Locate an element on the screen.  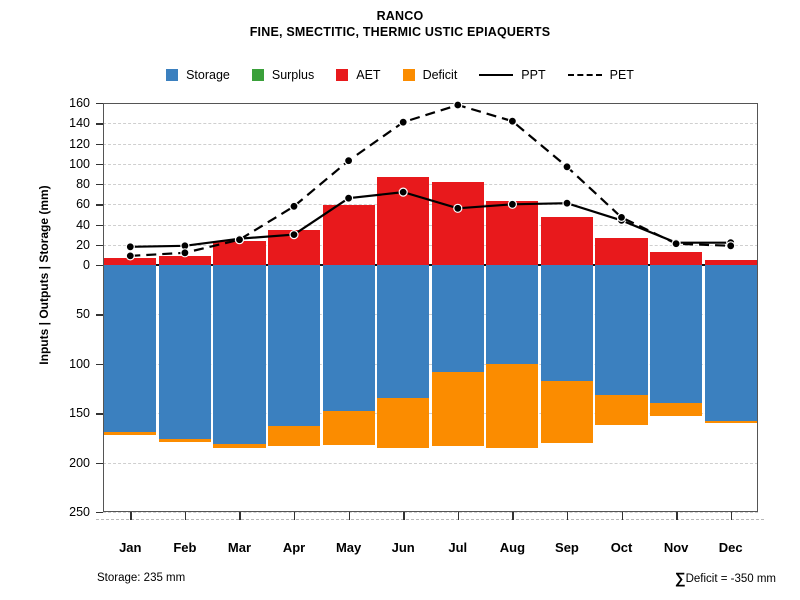
storage-note: Storage: 235 mm is located at coordinates (141, 578).